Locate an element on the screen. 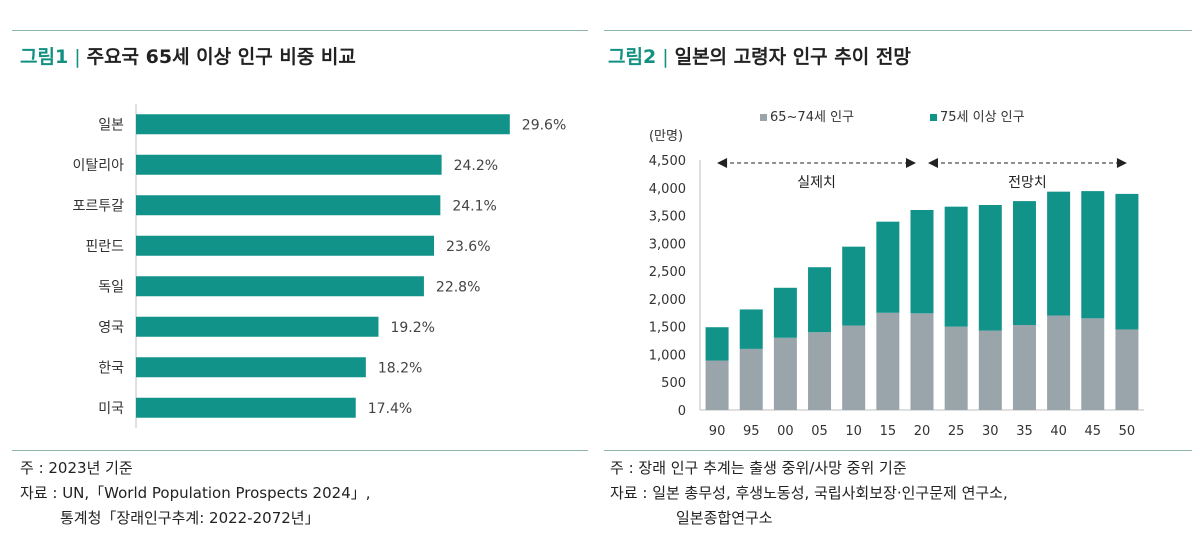  x-tick-label: 20 is located at coordinates (922, 431).